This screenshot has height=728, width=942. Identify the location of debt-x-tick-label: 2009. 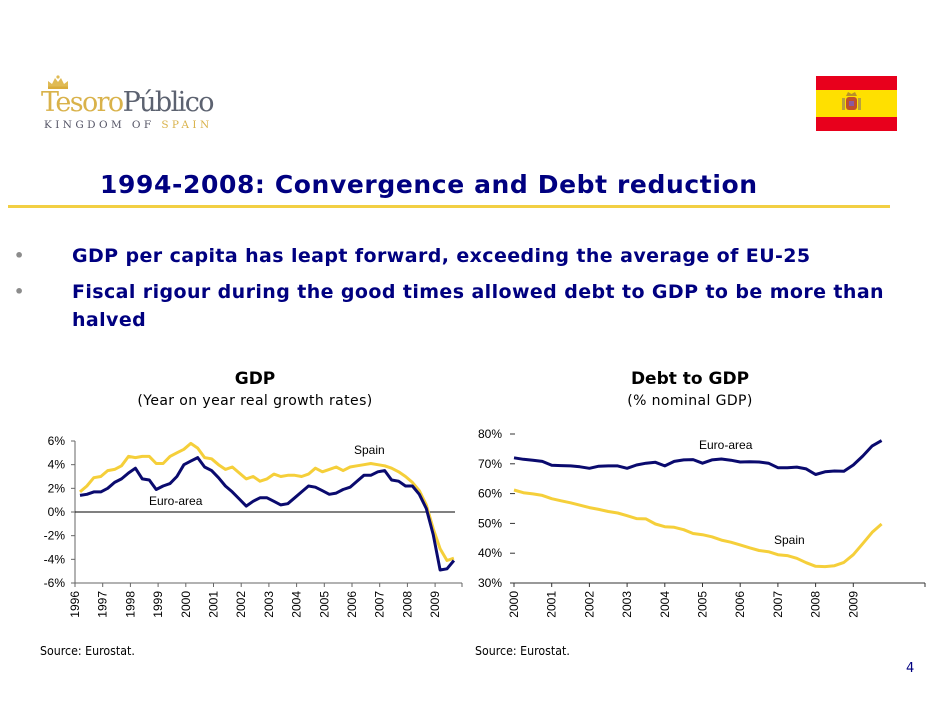
(853, 604).